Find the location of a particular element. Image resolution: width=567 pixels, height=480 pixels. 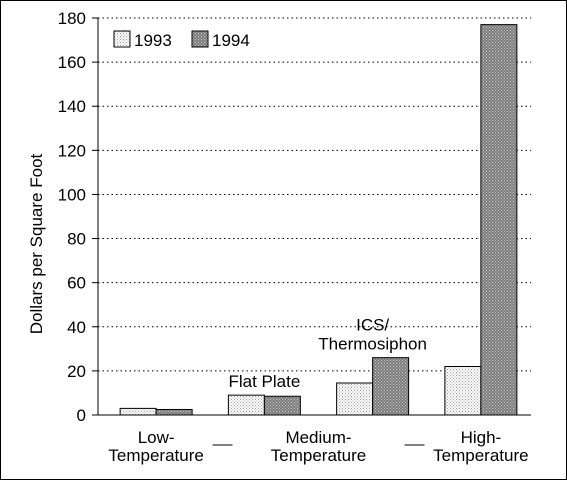

y-tick-label: 40 is located at coordinates (76, 327).